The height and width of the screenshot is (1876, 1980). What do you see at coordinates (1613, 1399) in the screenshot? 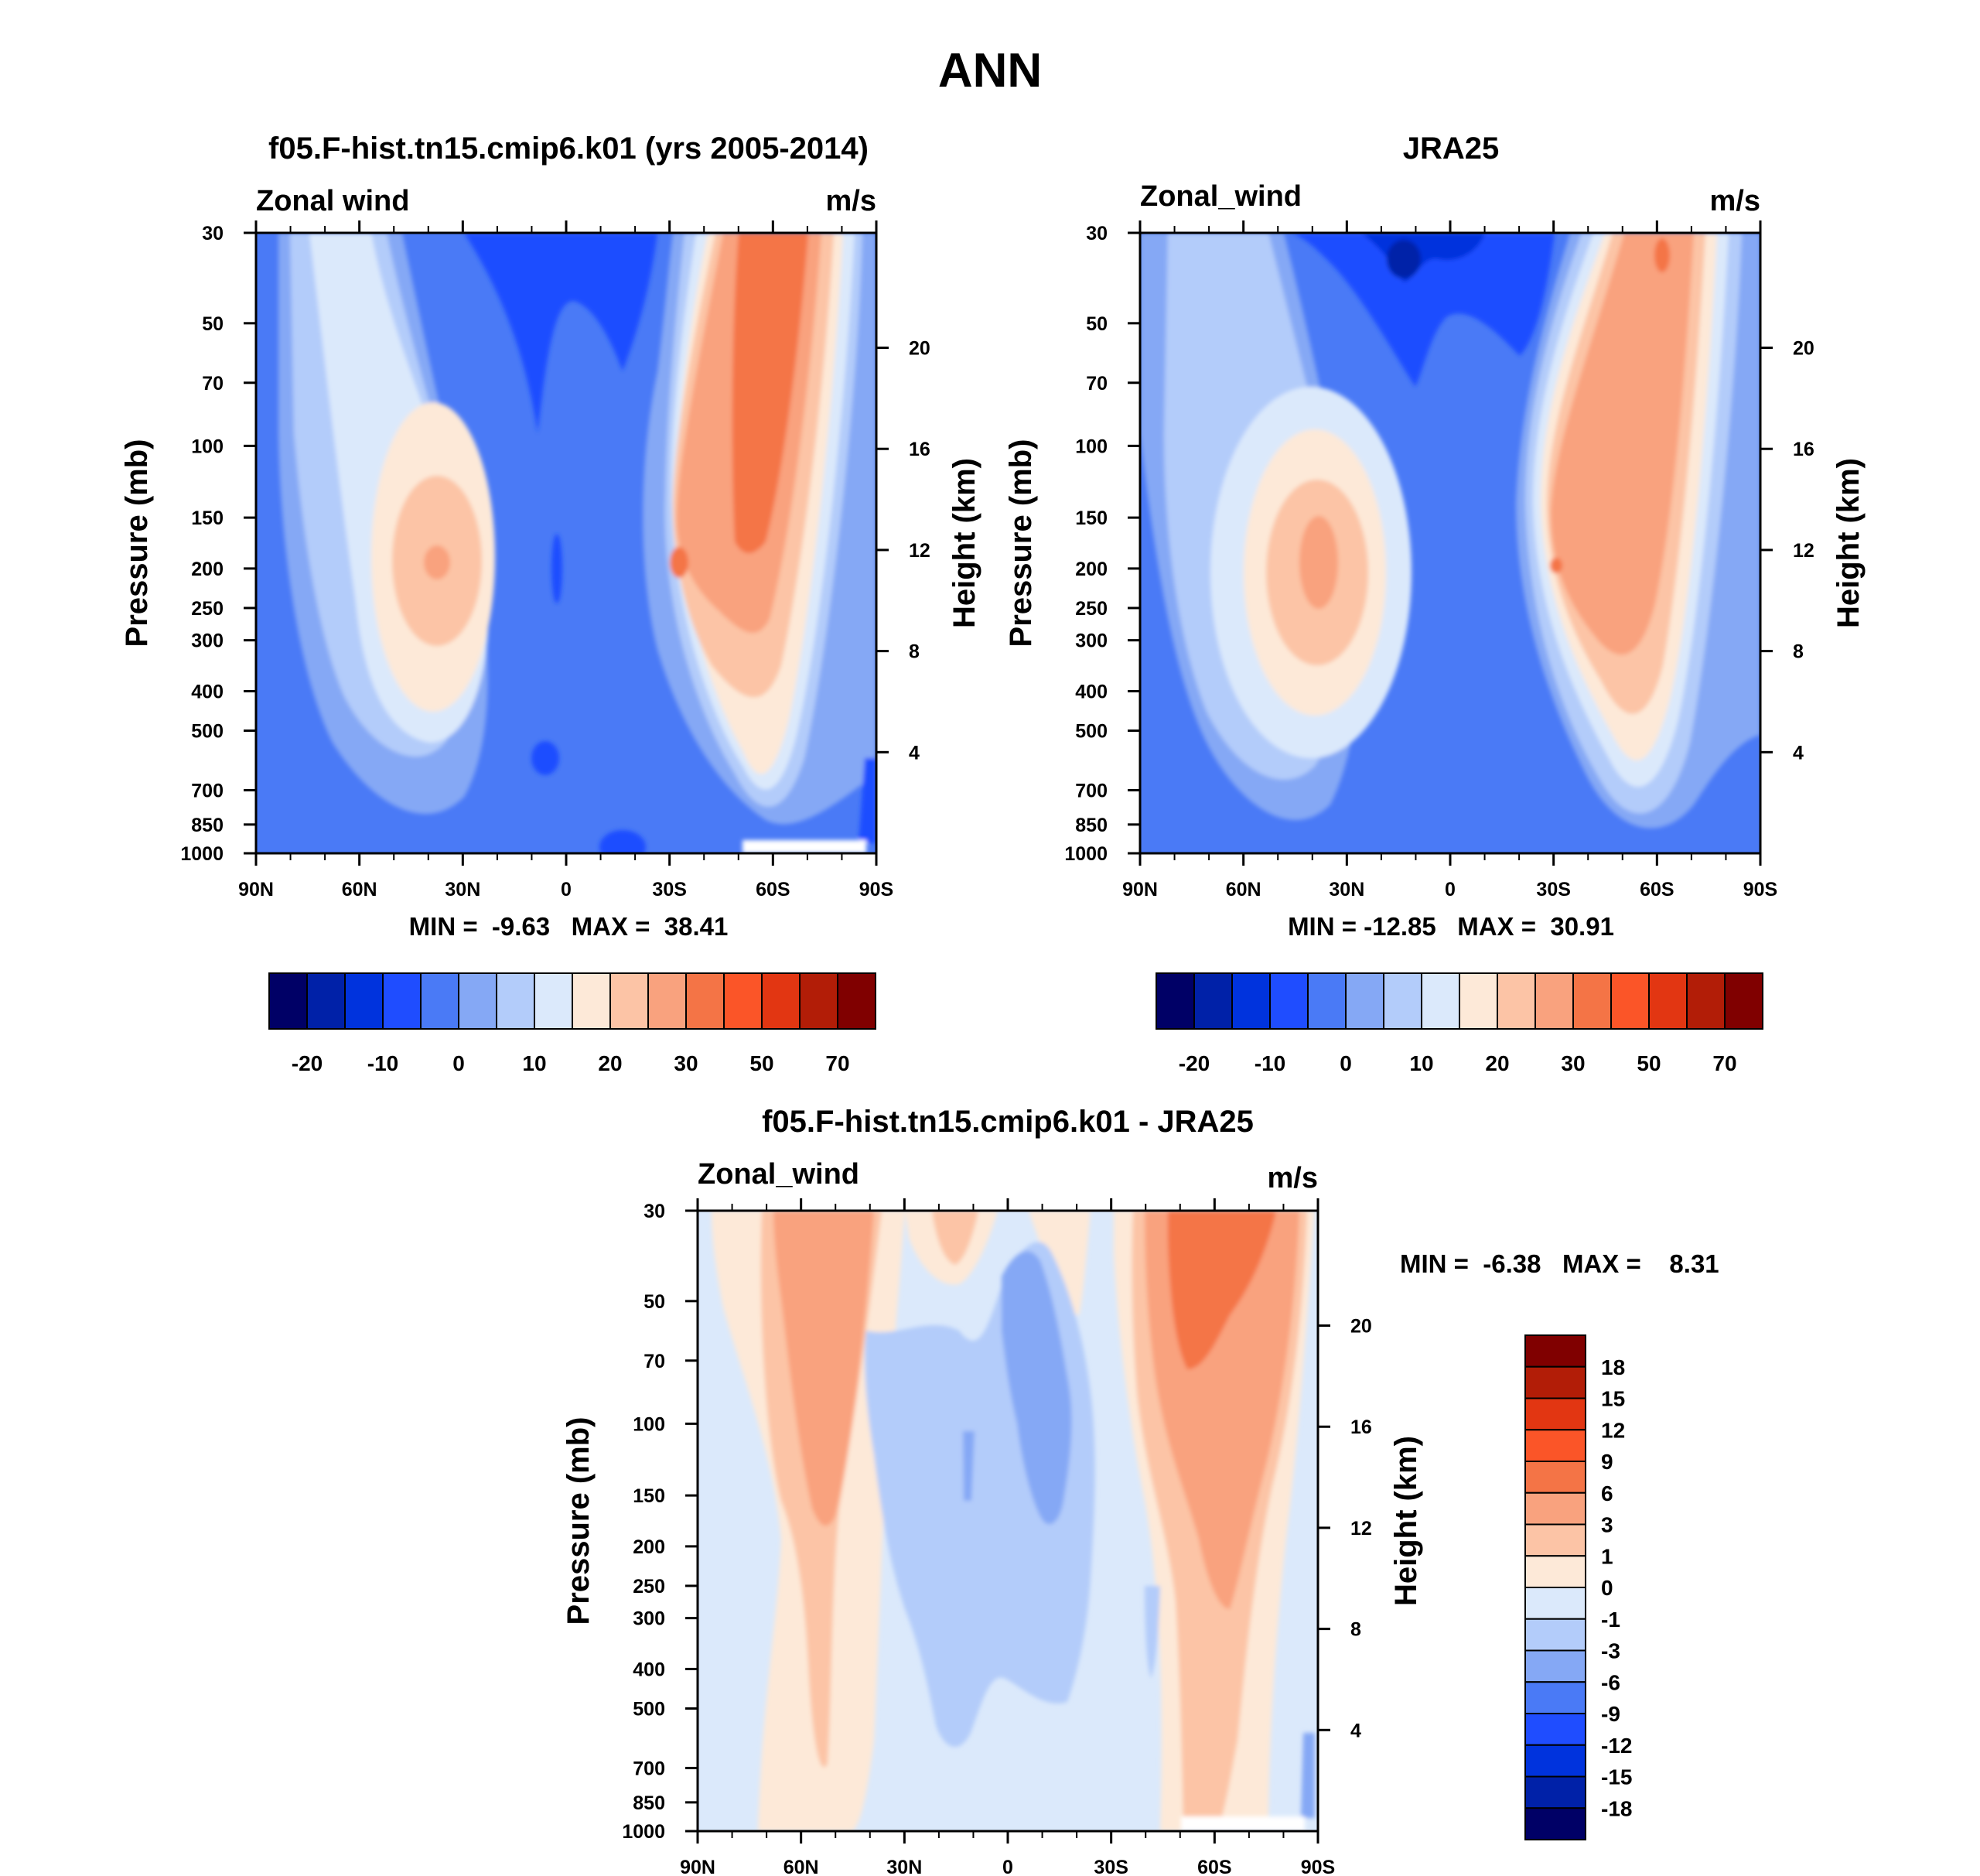
I see `colorbar-label: 15` at bounding box center [1613, 1399].